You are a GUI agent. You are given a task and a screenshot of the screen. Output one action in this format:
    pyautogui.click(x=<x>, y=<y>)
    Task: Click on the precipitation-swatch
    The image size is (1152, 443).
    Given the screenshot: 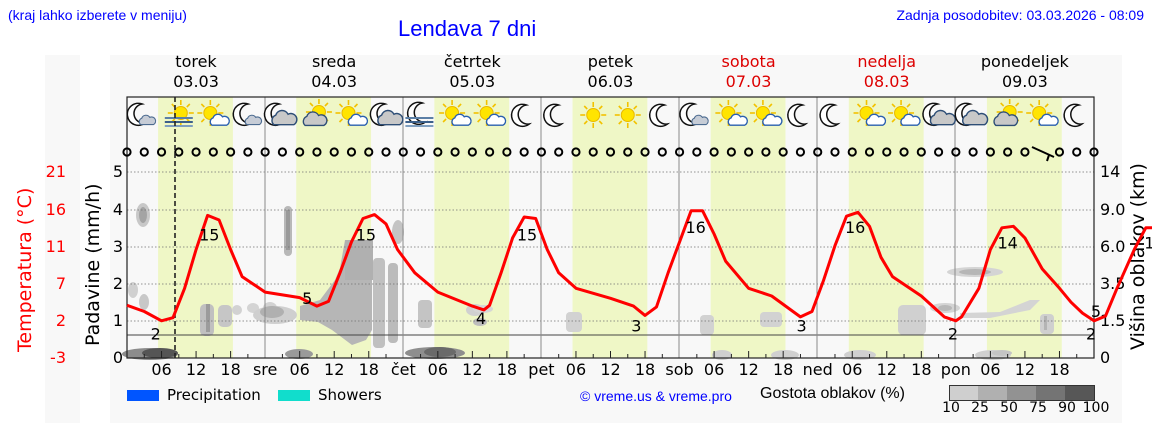 What is the action you would take?
    pyautogui.click(x=143, y=395)
    